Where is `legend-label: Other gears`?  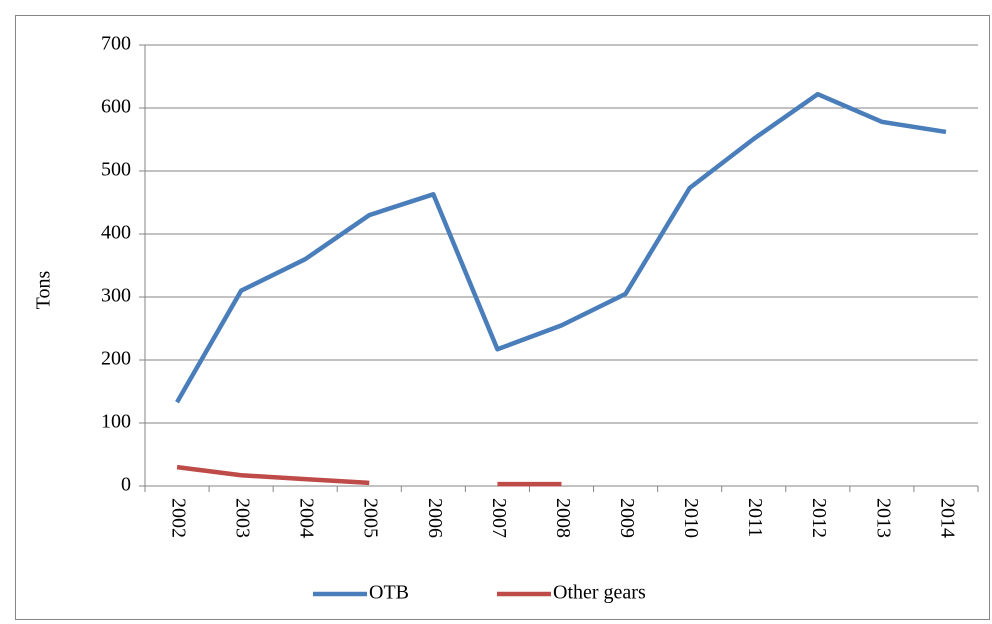
legend-label: Other gears is located at coordinates (599, 593).